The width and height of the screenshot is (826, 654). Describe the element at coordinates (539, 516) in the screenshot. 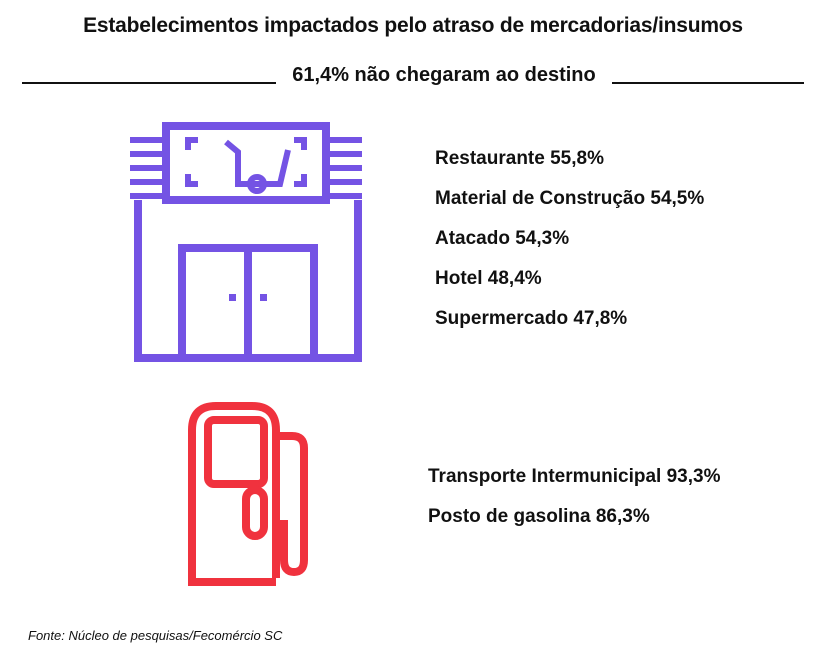

I see `list-item: Posto de gasolina 86,3%` at that location.